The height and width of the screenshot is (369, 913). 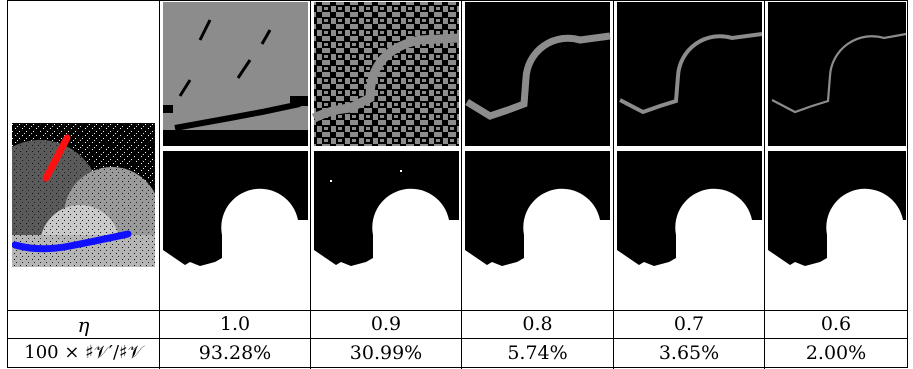 I want to click on row-label-ratio: 100 × ♯𝒱′/♯𝒱, so click(x=83, y=352).